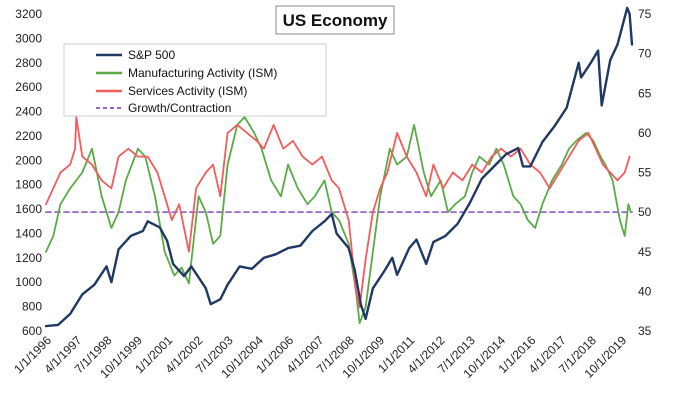 The width and height of the screenshot is (680, 409). I want to click on left-axis-tick-label: 1800, so click(28, 185).